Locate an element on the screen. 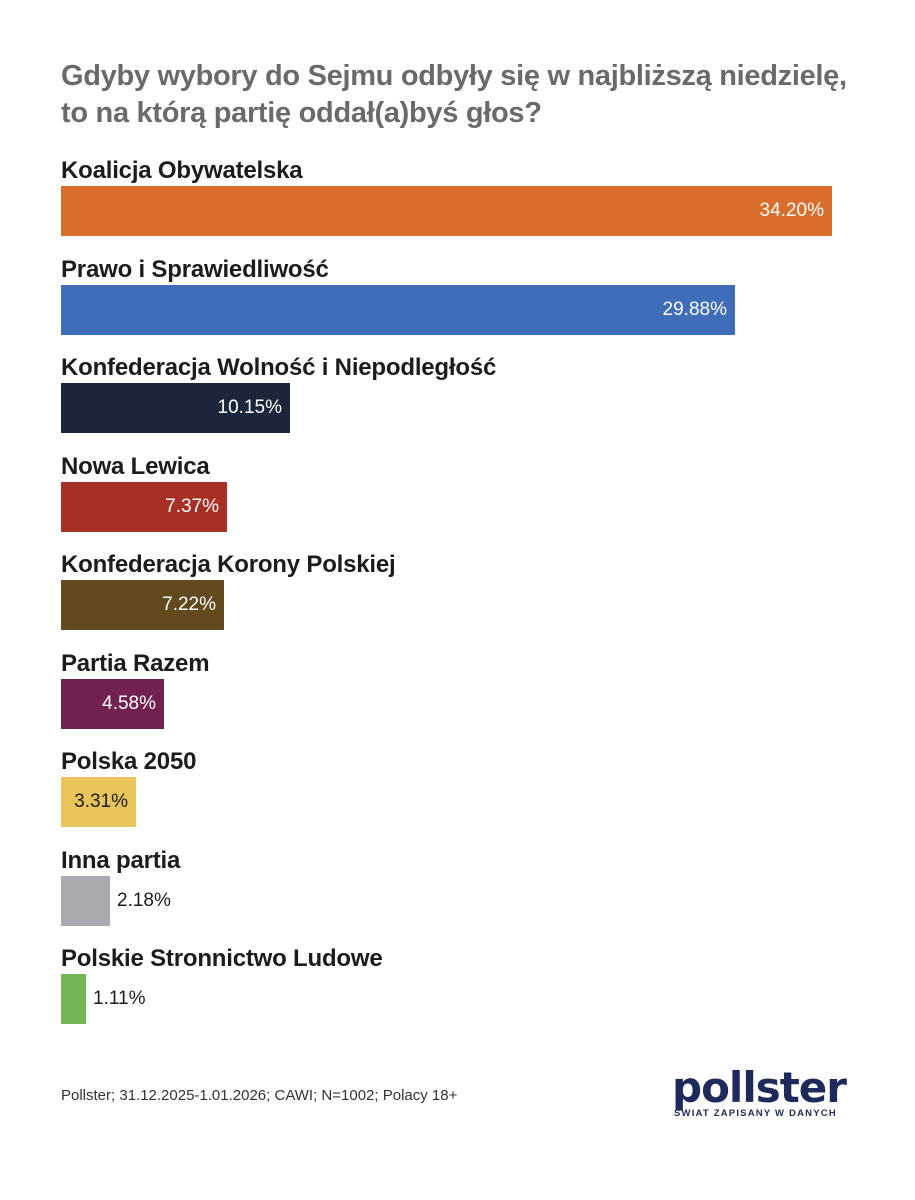 The height and width of the screenshot is (1200, 915). value-label: 7.22% is located at coordinates (189, 604).